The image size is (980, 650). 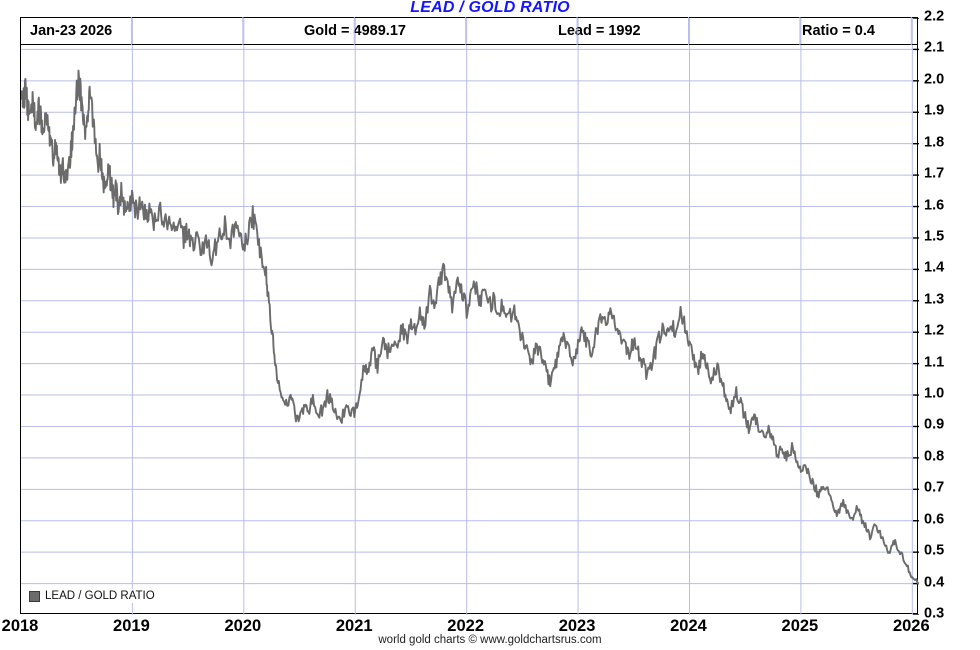 What do you see at coordinates (934, 47) in the screenshot?
I see `y-tick-label: 2.1` at bounding box center [934, 47].